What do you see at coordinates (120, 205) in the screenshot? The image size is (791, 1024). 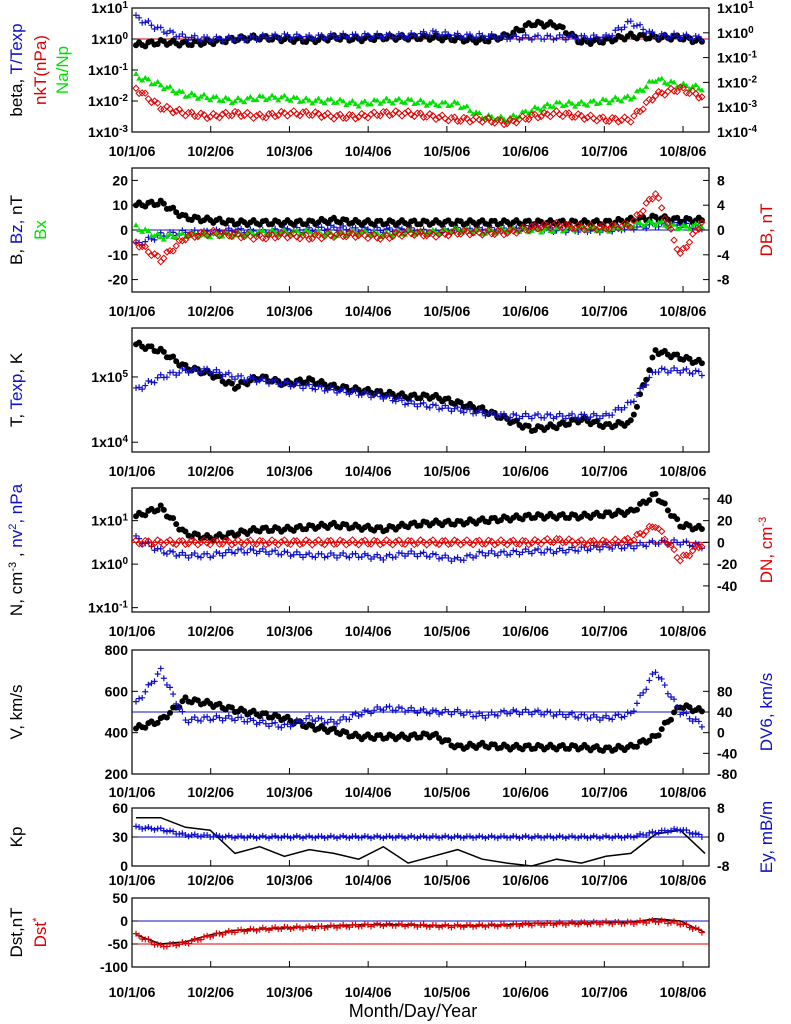 I see `y-tick-label: 10` at bounding box center [120, 205].